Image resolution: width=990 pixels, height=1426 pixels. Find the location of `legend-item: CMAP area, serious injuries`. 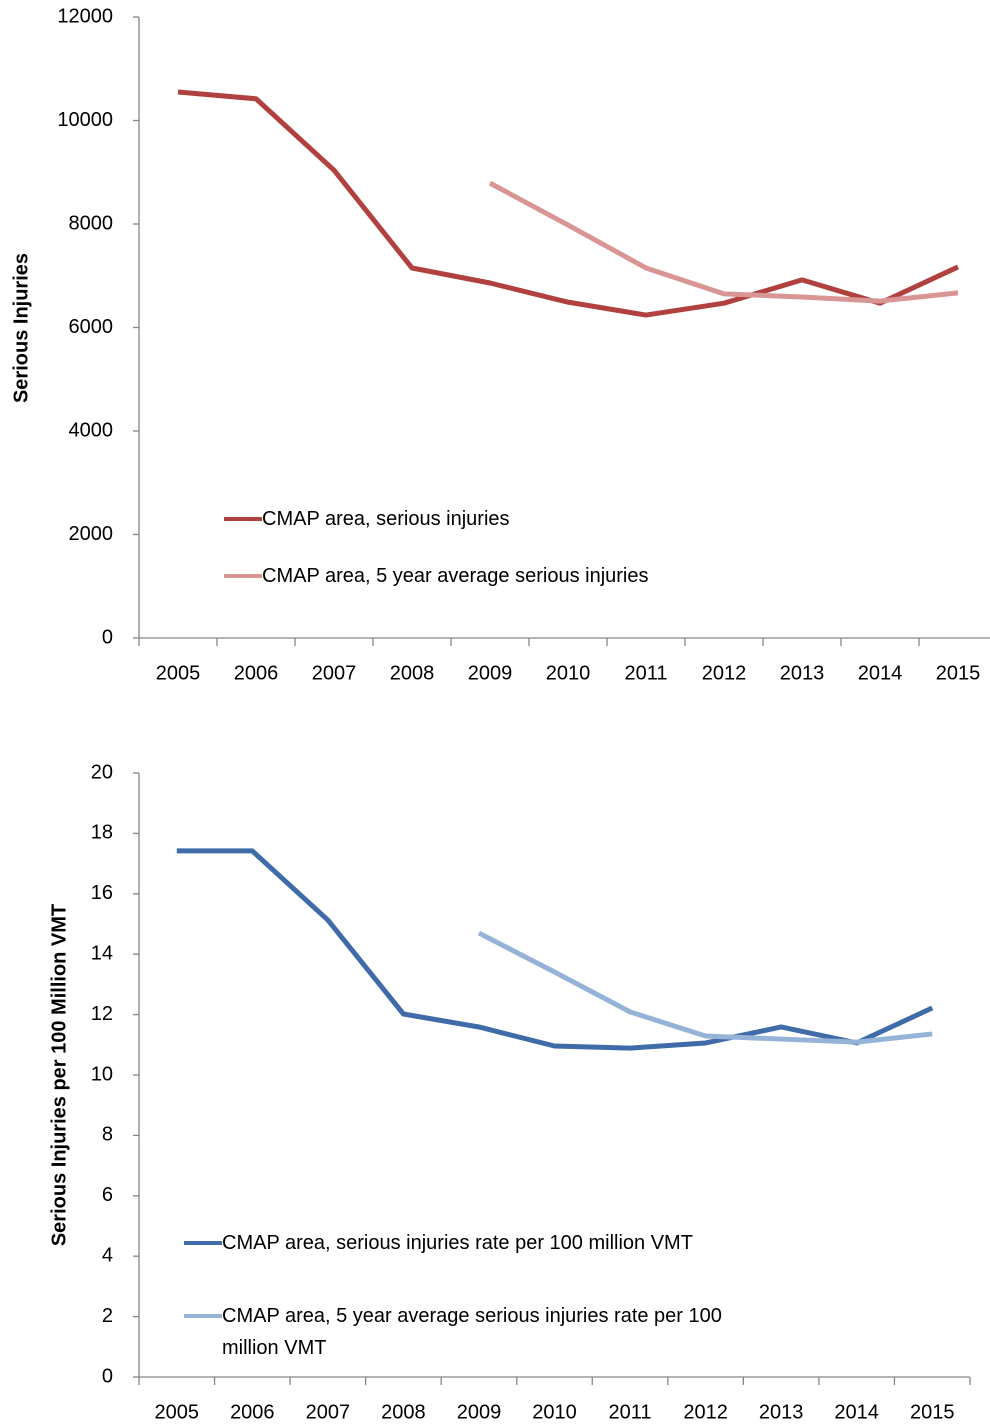

legend-item: CMAP area, serious injuries is located at coordinates (524, 519).